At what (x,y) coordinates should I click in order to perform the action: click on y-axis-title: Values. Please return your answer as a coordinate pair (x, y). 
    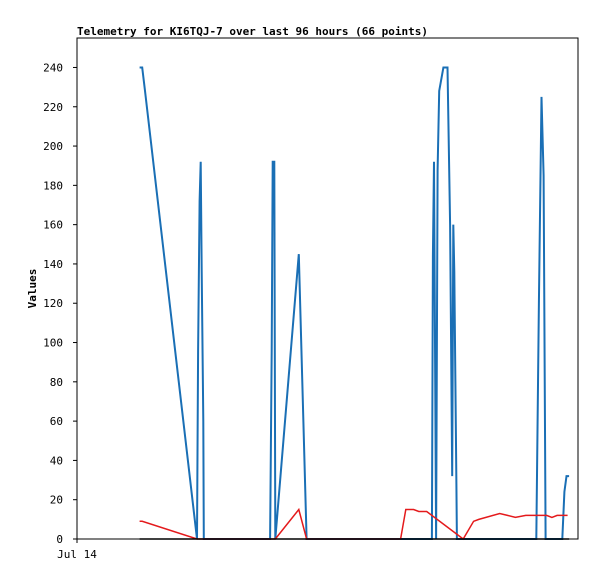
    Looking at the image, I should click on (32, 289).